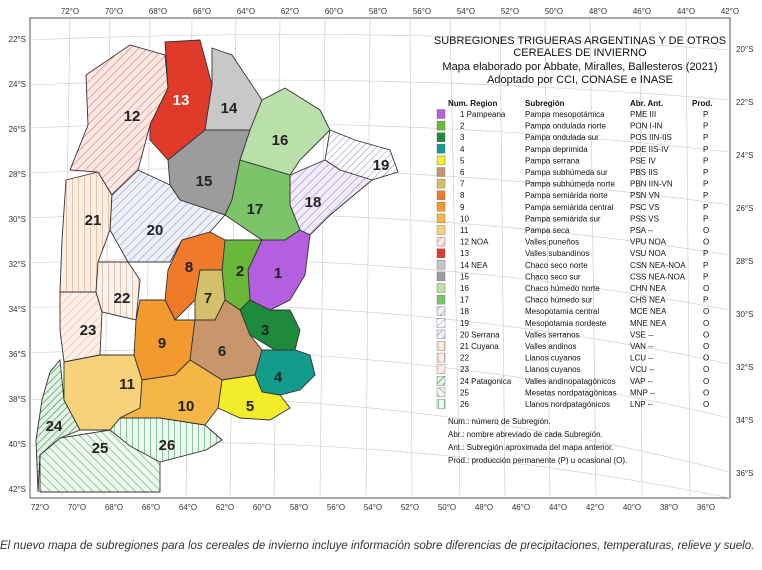  What do you see at coordinates (744, 102) in the screenshot?
I see `coord-label: 22°S` at bounding box center [744, 102].